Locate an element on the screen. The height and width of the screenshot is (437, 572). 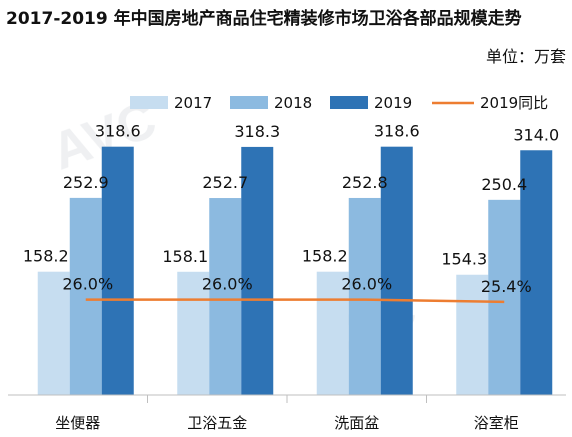
legend-swatch-2019 is located at coordinates (349, 102).